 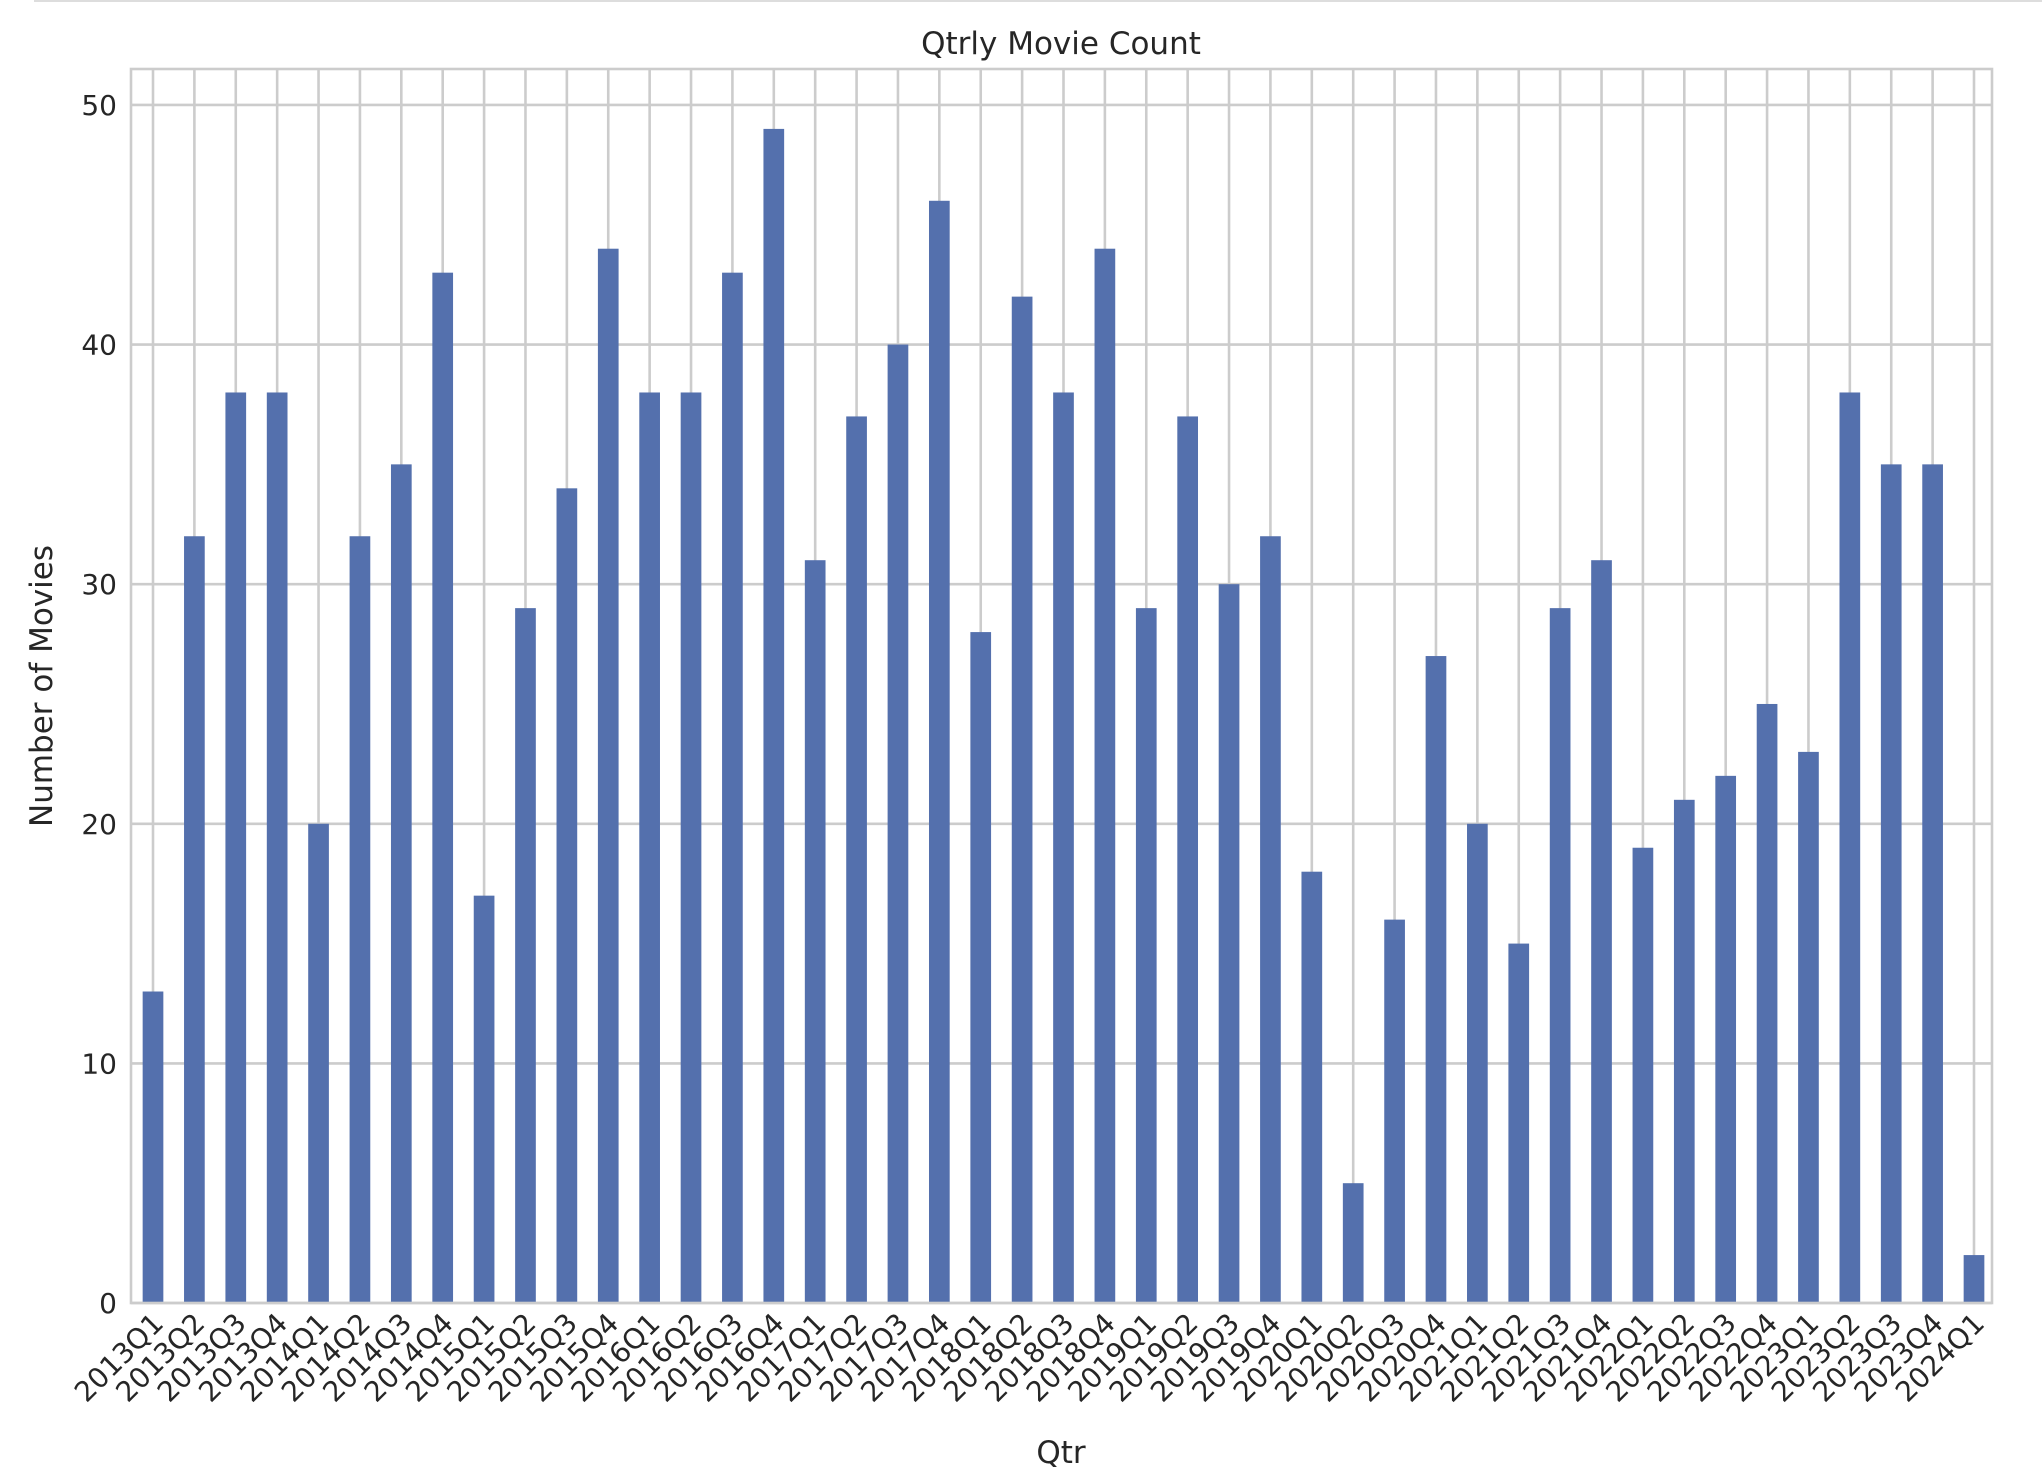 What do you see at coordinates (1436, 979) in the screenshot?
I see `bar-2020Q4` at bounding box center [1436, 979].